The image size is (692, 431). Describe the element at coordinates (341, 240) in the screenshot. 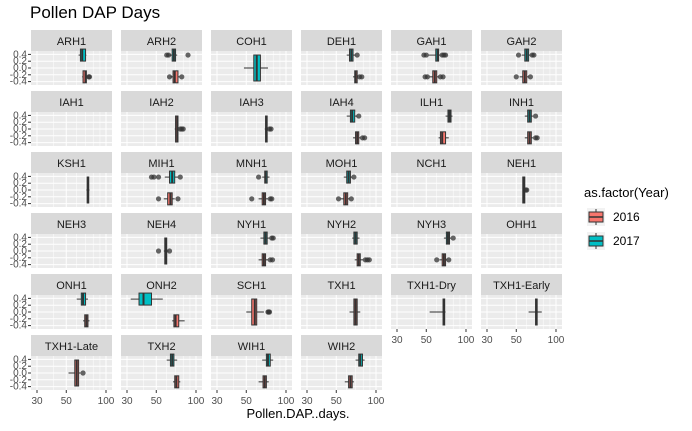

I see `panel-NYH2: NYH2` at that location.